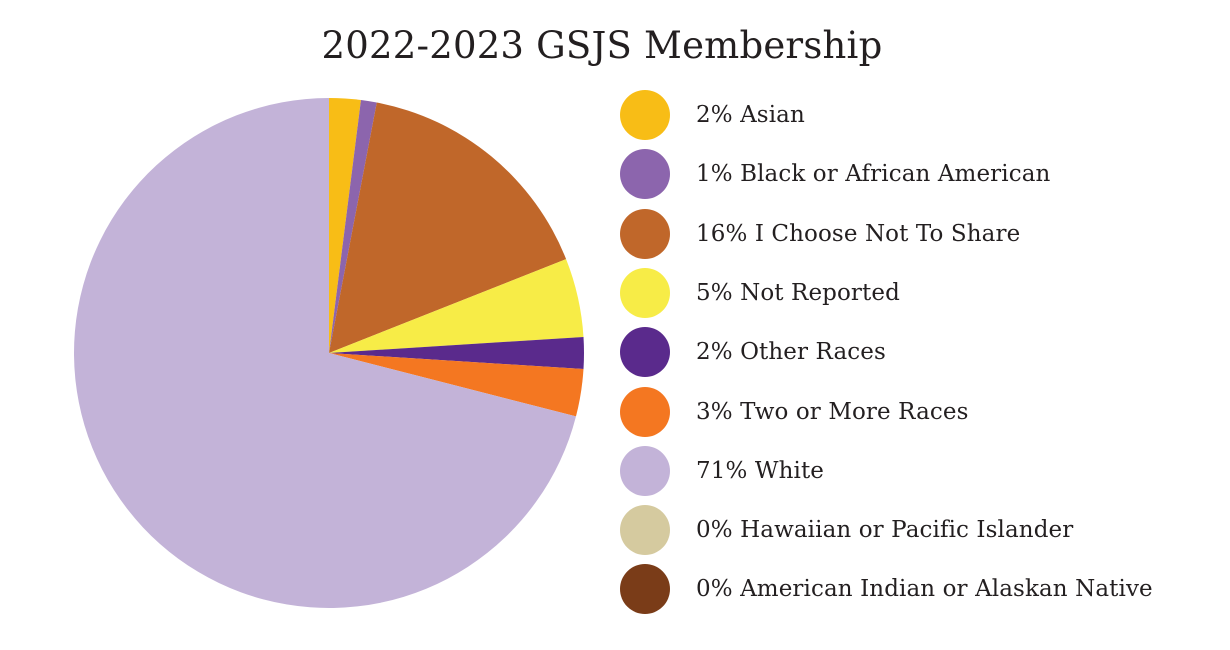  I want to click on legend-item: 16% I Choose Not To Share, so click(820, 233).